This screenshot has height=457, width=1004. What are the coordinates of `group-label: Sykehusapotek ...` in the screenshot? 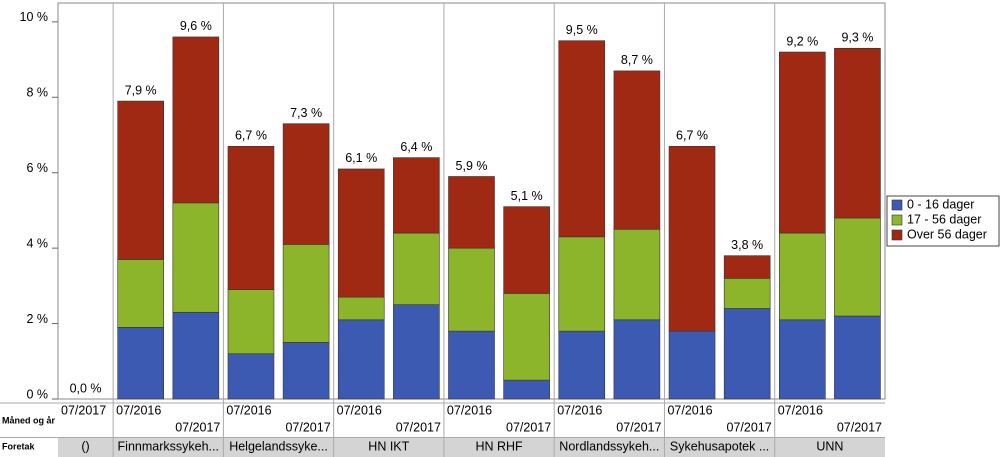 It's located at (719, 446).